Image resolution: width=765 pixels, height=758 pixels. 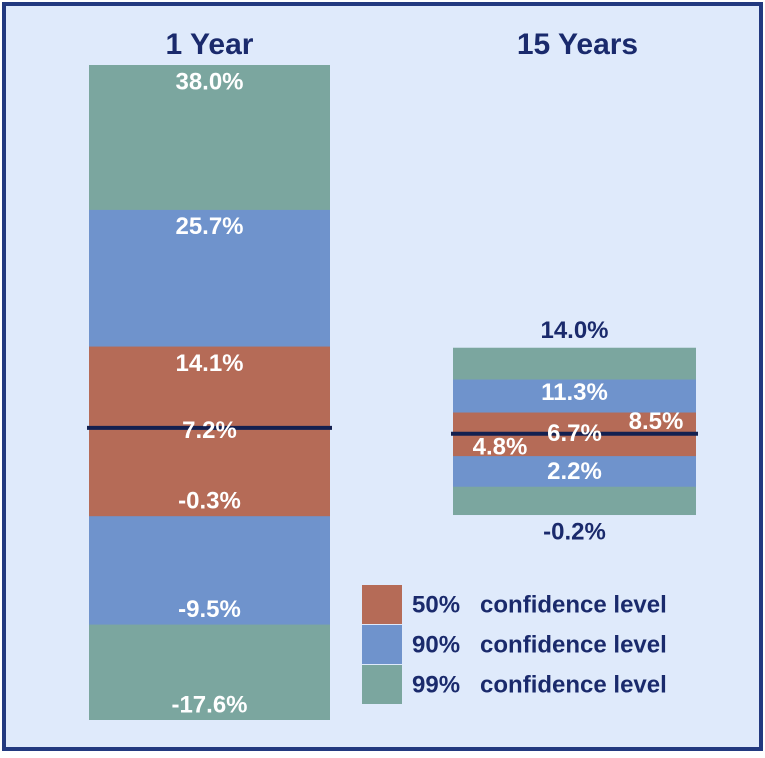 What do you see at coordinates (209, 363) in the screenshot?
I see `range-high-label: 14.1%` at bounding box center [209, 363].